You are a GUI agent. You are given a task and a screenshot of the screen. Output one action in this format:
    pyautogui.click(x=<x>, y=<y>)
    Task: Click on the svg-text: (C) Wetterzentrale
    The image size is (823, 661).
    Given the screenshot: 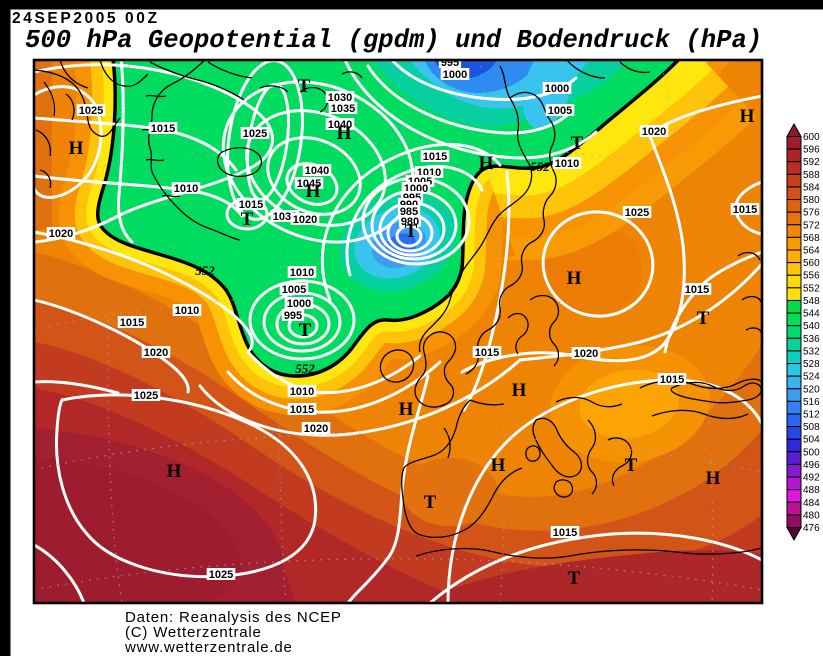 What is the action you would take?
    pyautogui.click(x=193, y=632)
    